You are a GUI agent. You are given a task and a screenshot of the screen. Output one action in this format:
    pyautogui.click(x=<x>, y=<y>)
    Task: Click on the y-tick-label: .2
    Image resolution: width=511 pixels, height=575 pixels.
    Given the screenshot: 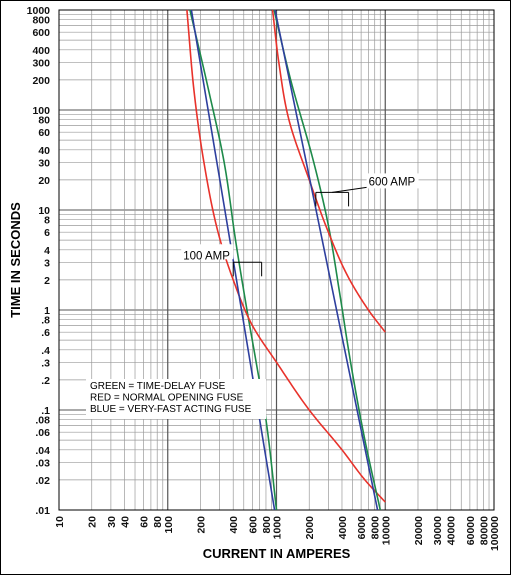 What is the action you would take?
    pyautogui.click(x=45, y=381)
    